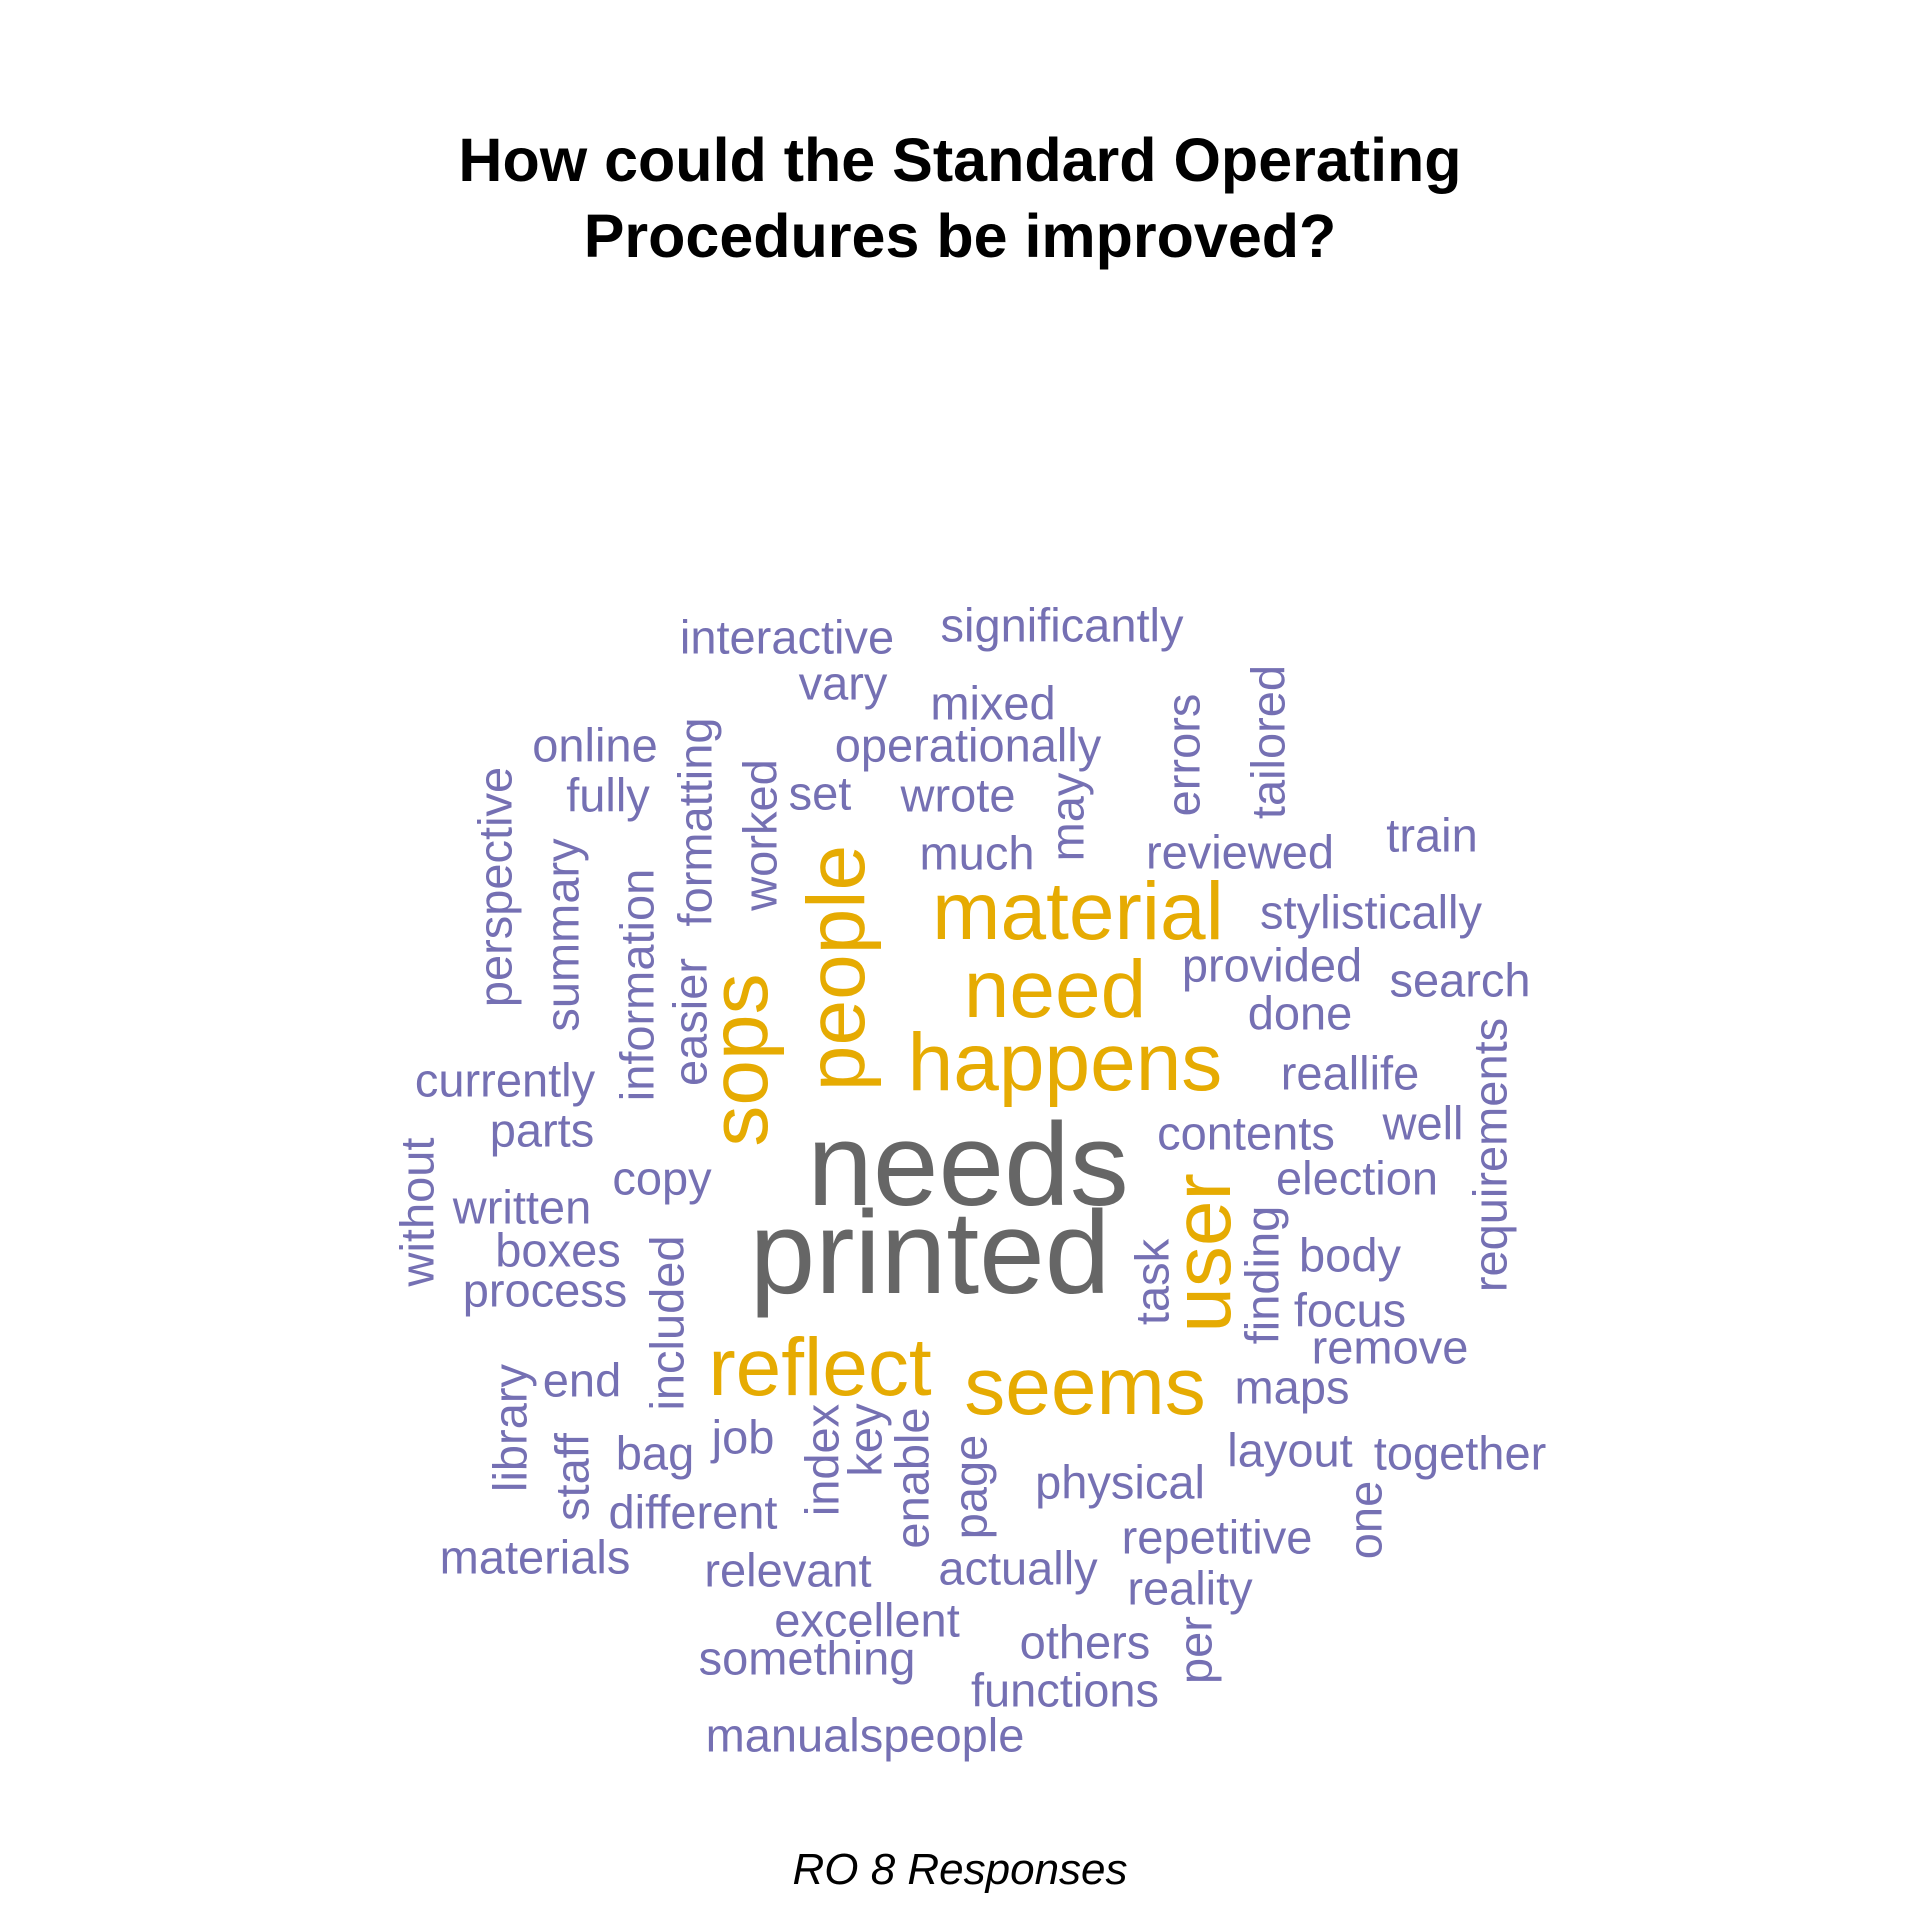  I want to click on word-perspective: perspective, so click(495, 887).